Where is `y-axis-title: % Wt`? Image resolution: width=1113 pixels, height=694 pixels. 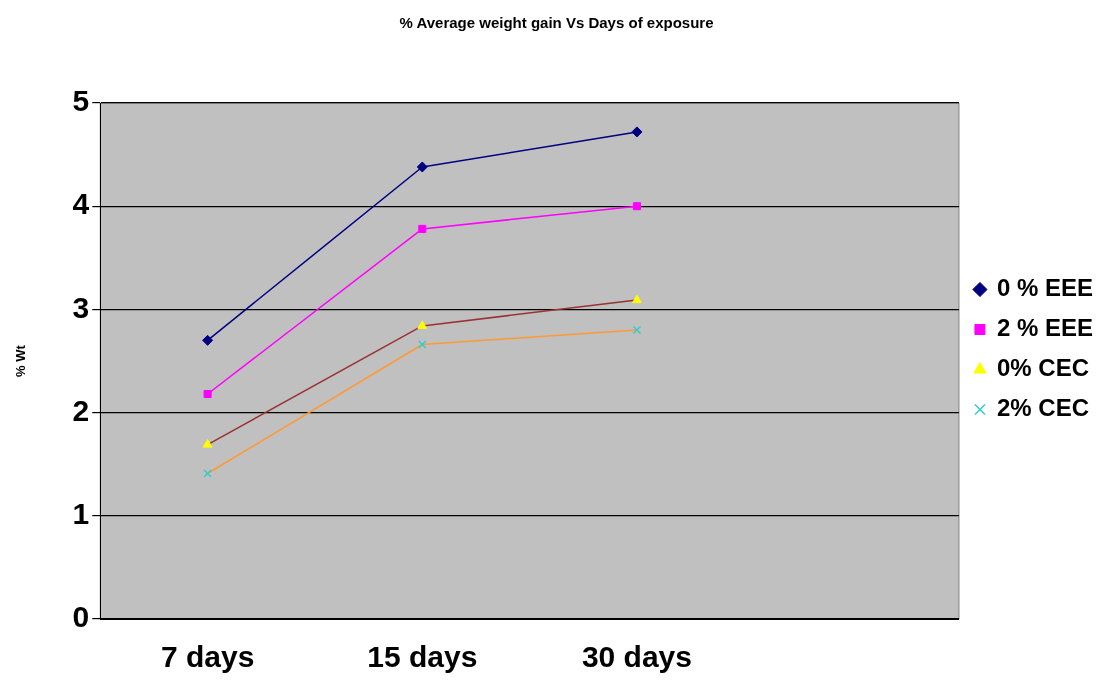 y-axis-title: % Wt is located at coordinates (21, 360).